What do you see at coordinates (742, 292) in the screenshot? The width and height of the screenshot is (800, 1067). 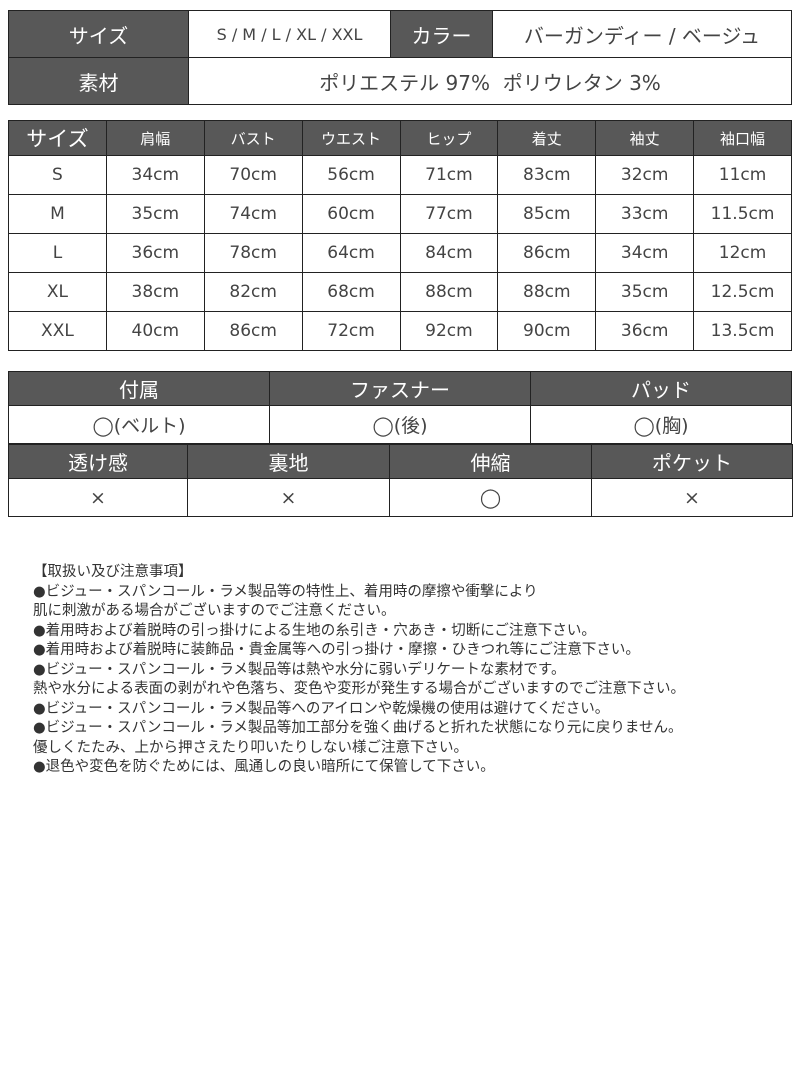 I see `table-cell: 12.5cm` at bounding box center [742, 292].